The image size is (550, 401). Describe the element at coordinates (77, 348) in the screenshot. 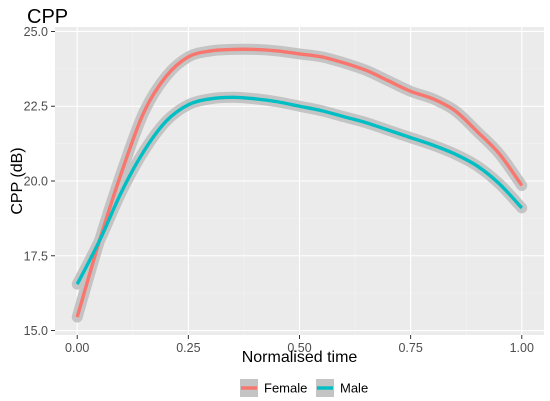

I see `x-tick-label: 0.00` at that location.